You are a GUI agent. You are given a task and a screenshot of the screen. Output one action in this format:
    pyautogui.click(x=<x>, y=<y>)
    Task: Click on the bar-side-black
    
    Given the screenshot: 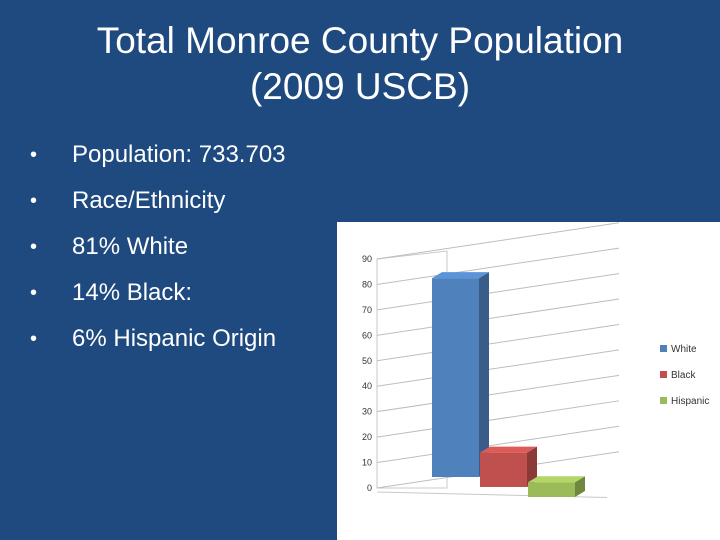 What is the action you would take?
    pyautogui.click(x=532, y=466)
    